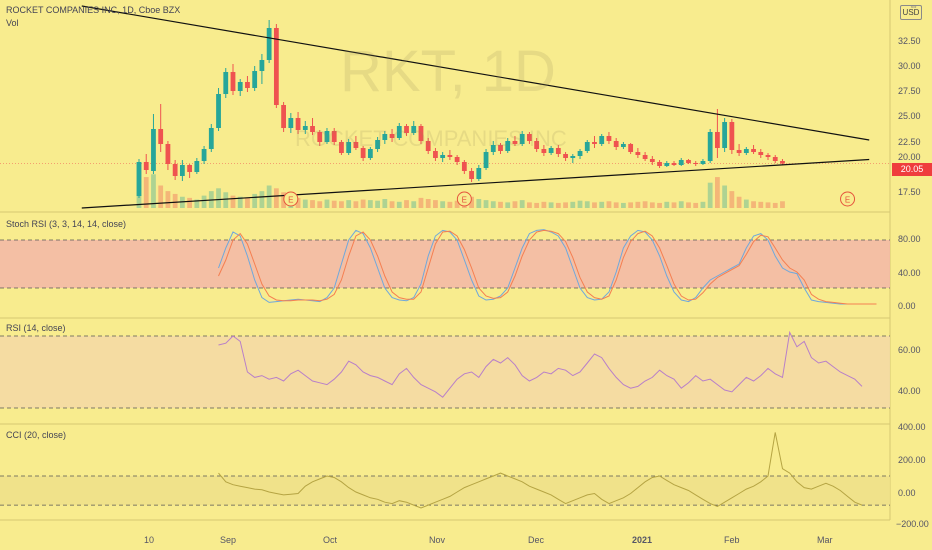 This screenshot has width=932, height=550. I want to click on time-tick: Nov, so click(437, 540).